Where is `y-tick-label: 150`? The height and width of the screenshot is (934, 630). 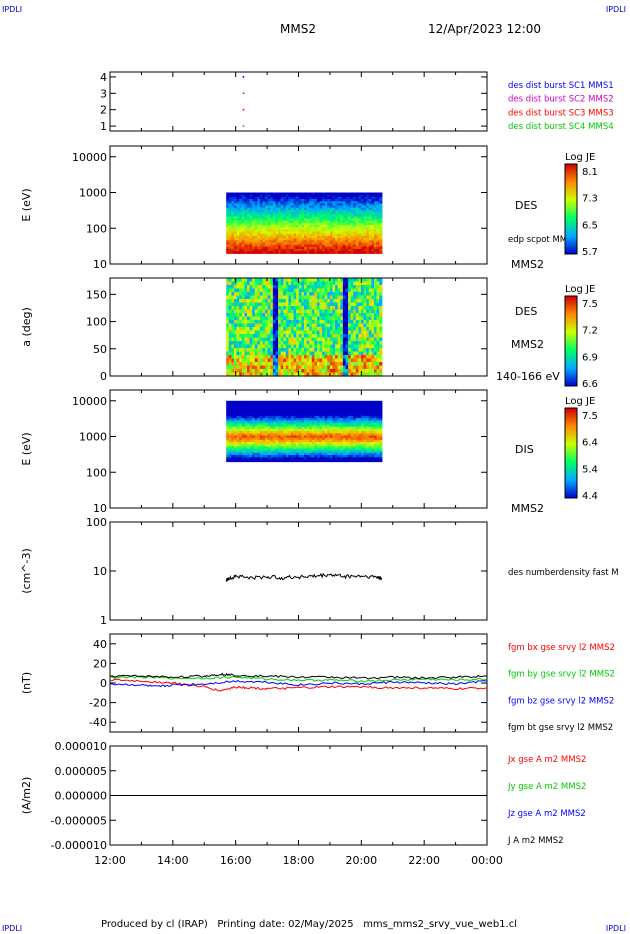 y-tick-label: 150 is located at coordinates (96, 294).